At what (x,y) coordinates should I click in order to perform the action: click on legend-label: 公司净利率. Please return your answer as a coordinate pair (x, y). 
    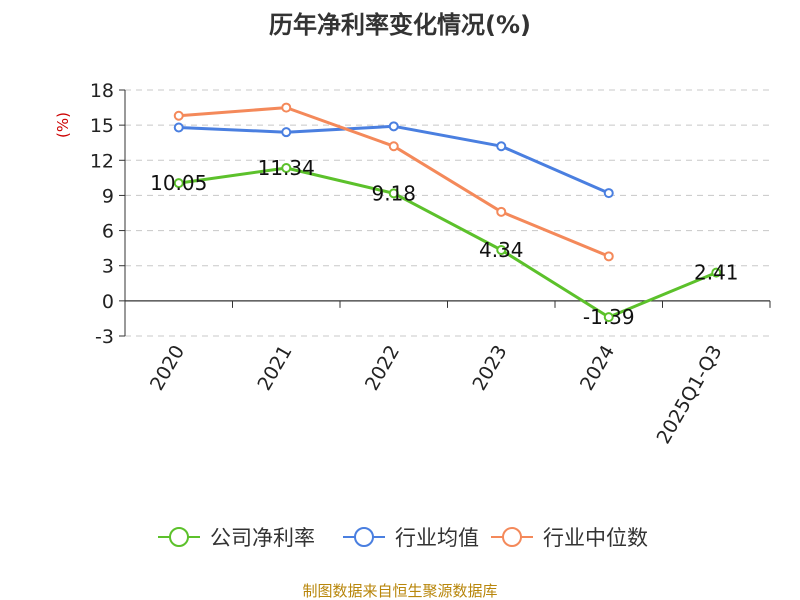
    Looking at the image, I should click on (262, 538).